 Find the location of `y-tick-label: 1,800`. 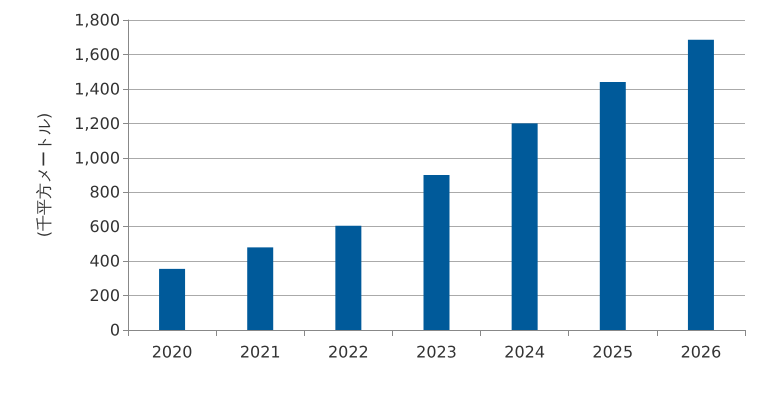

y-tick-label: 1,800 is located at coordinates (97, 20).